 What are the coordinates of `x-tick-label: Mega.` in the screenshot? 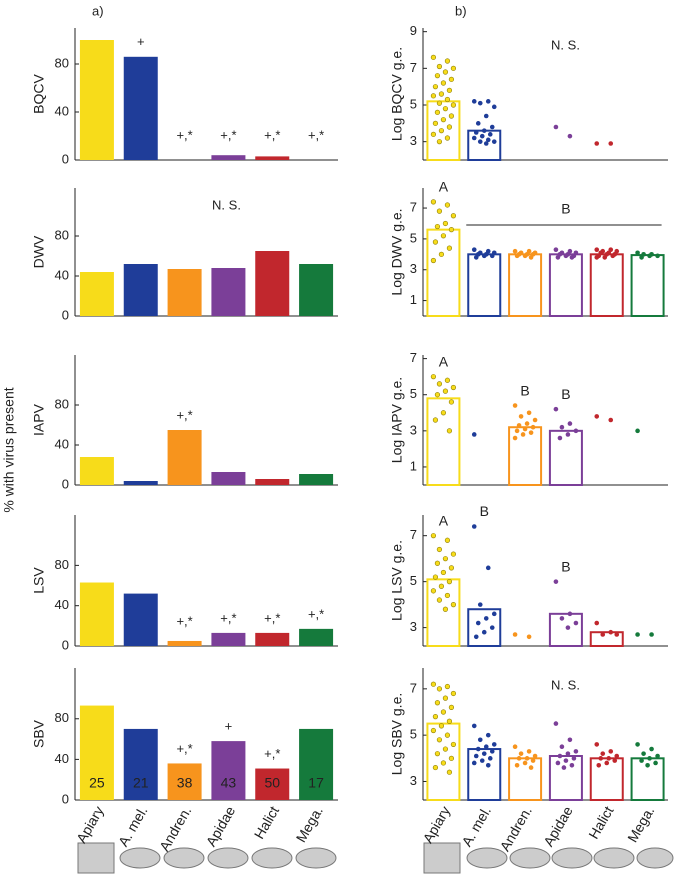 It's located at (309, 824).